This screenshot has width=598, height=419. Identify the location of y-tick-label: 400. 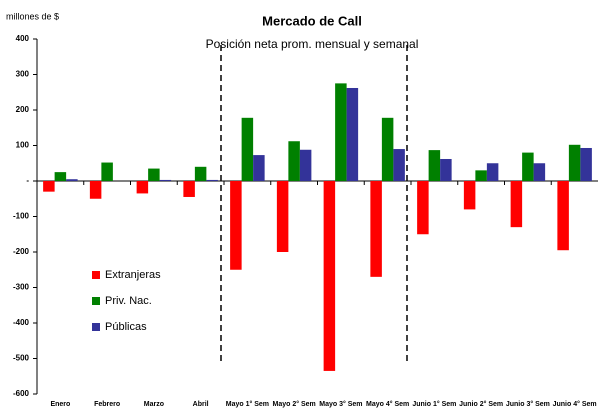
(23, 38).